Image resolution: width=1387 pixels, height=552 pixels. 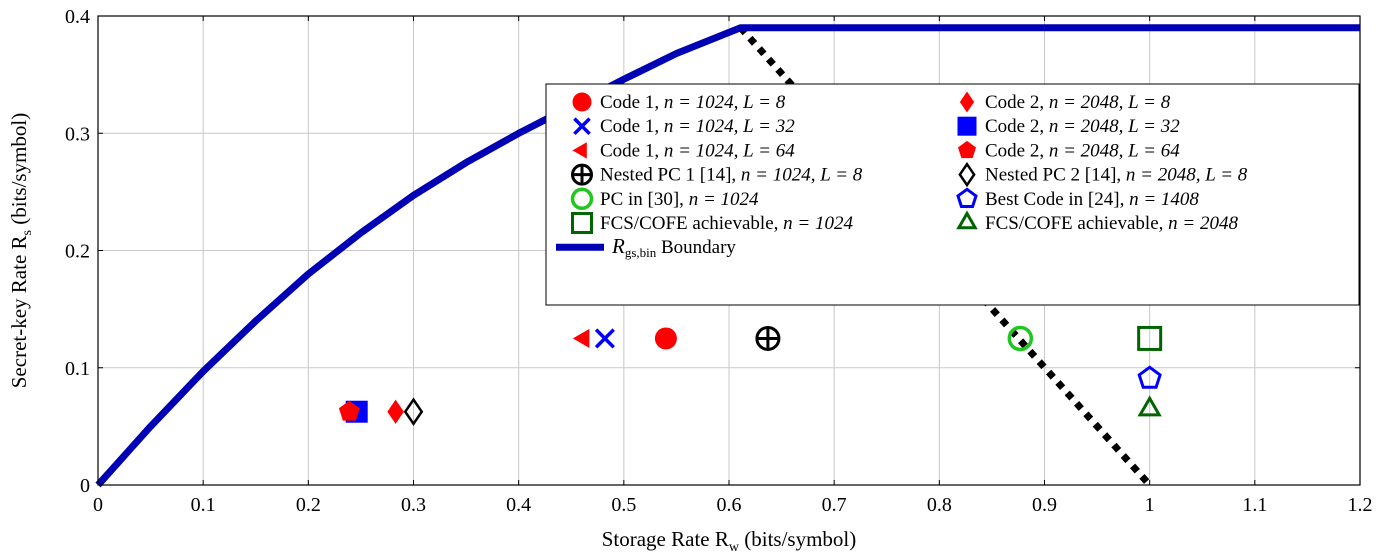 I want to click on legend-label: Best Code in [24], n = 1408, so click(x=1092, y=199).